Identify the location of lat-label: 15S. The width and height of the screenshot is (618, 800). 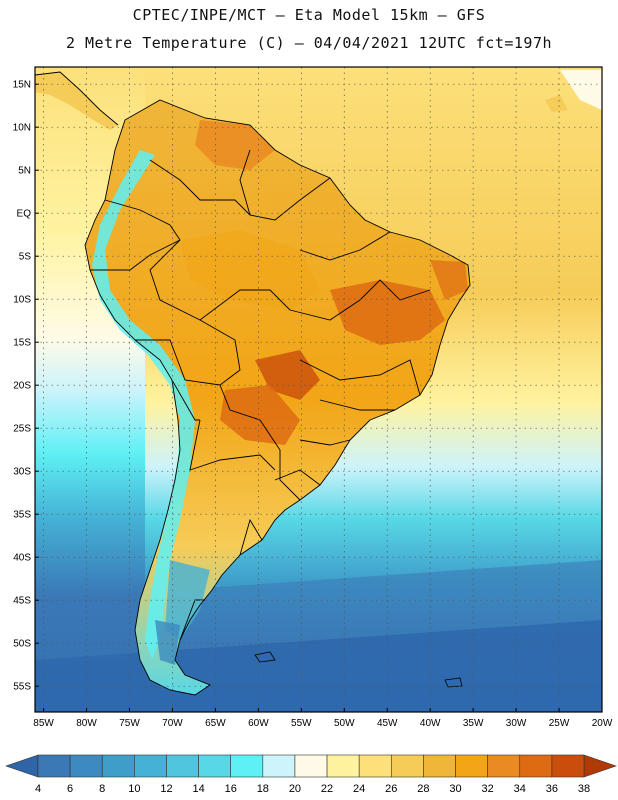
(22, 343).